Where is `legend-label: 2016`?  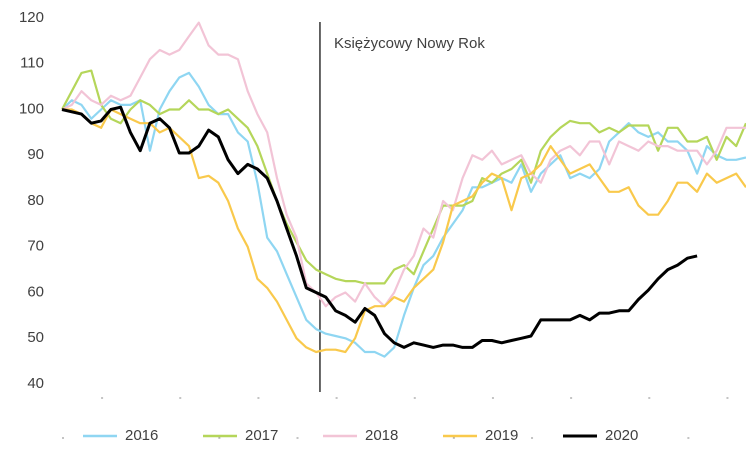 legend-label: 2016 is located at coordinates (141, 435).